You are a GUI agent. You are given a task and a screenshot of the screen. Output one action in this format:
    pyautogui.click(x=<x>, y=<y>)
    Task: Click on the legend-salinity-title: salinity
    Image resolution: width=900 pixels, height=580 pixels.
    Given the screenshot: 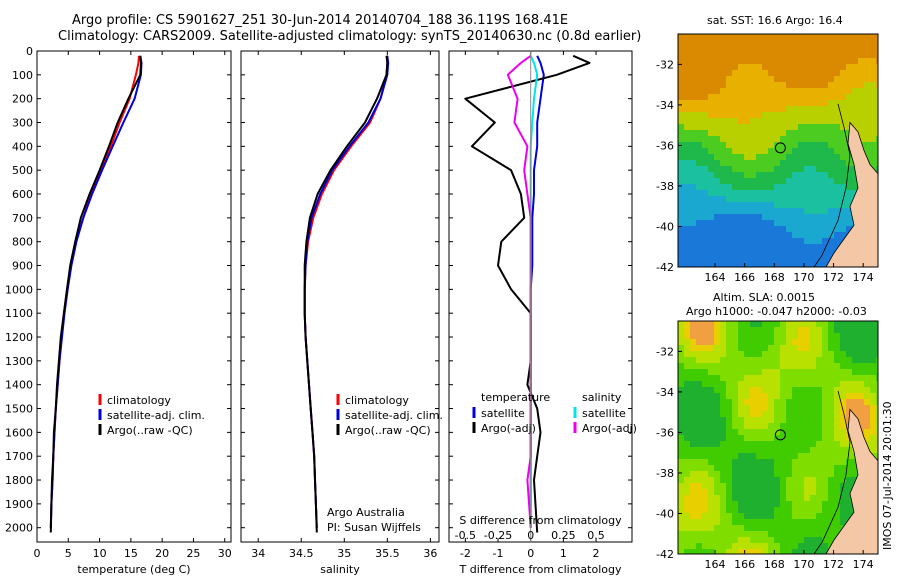 What is the action you would take?
    pyautogui.click(x=602, y=397)
    